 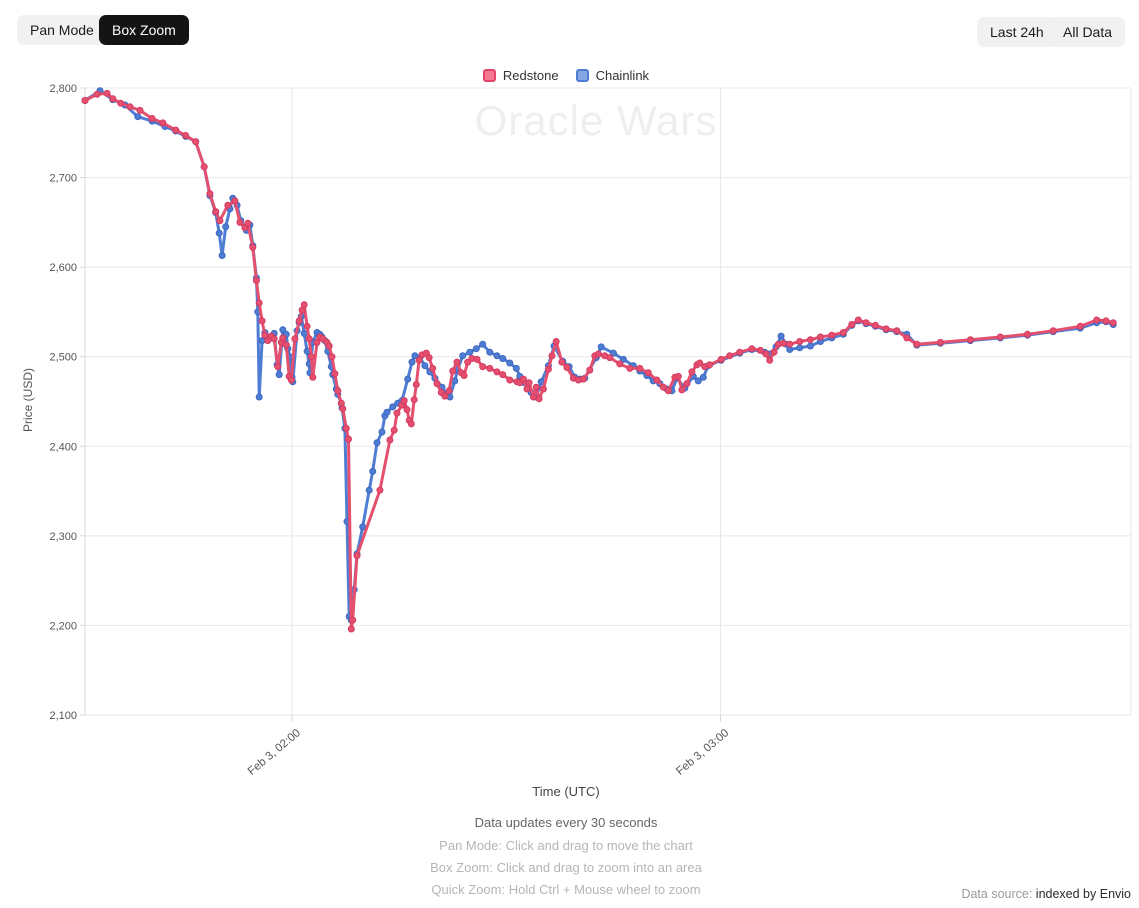 I want to click on y-tick-label: 2,200, so click(x=63, y=626).